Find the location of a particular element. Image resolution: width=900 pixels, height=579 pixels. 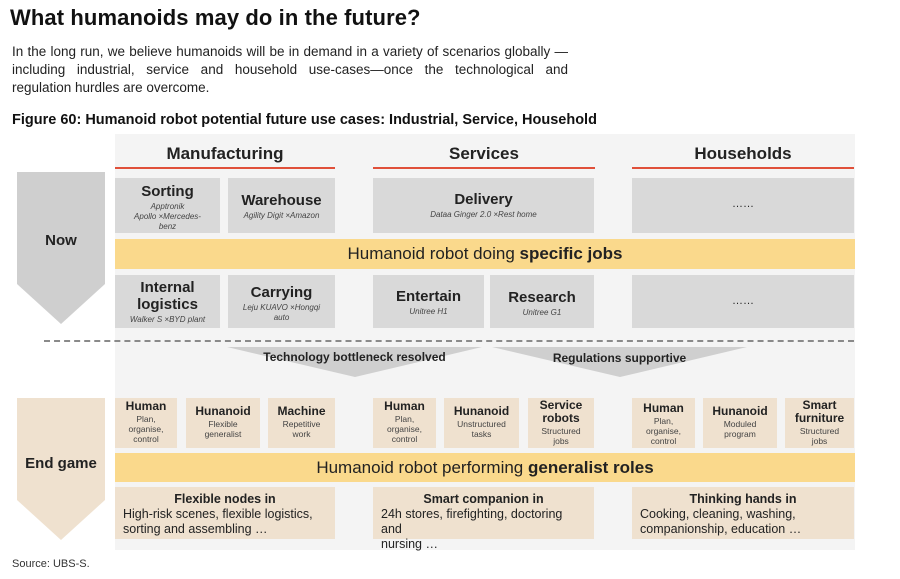

band-specific-jobs: Humanoid robot doing specific jobs is located at coordinates (485, 254).